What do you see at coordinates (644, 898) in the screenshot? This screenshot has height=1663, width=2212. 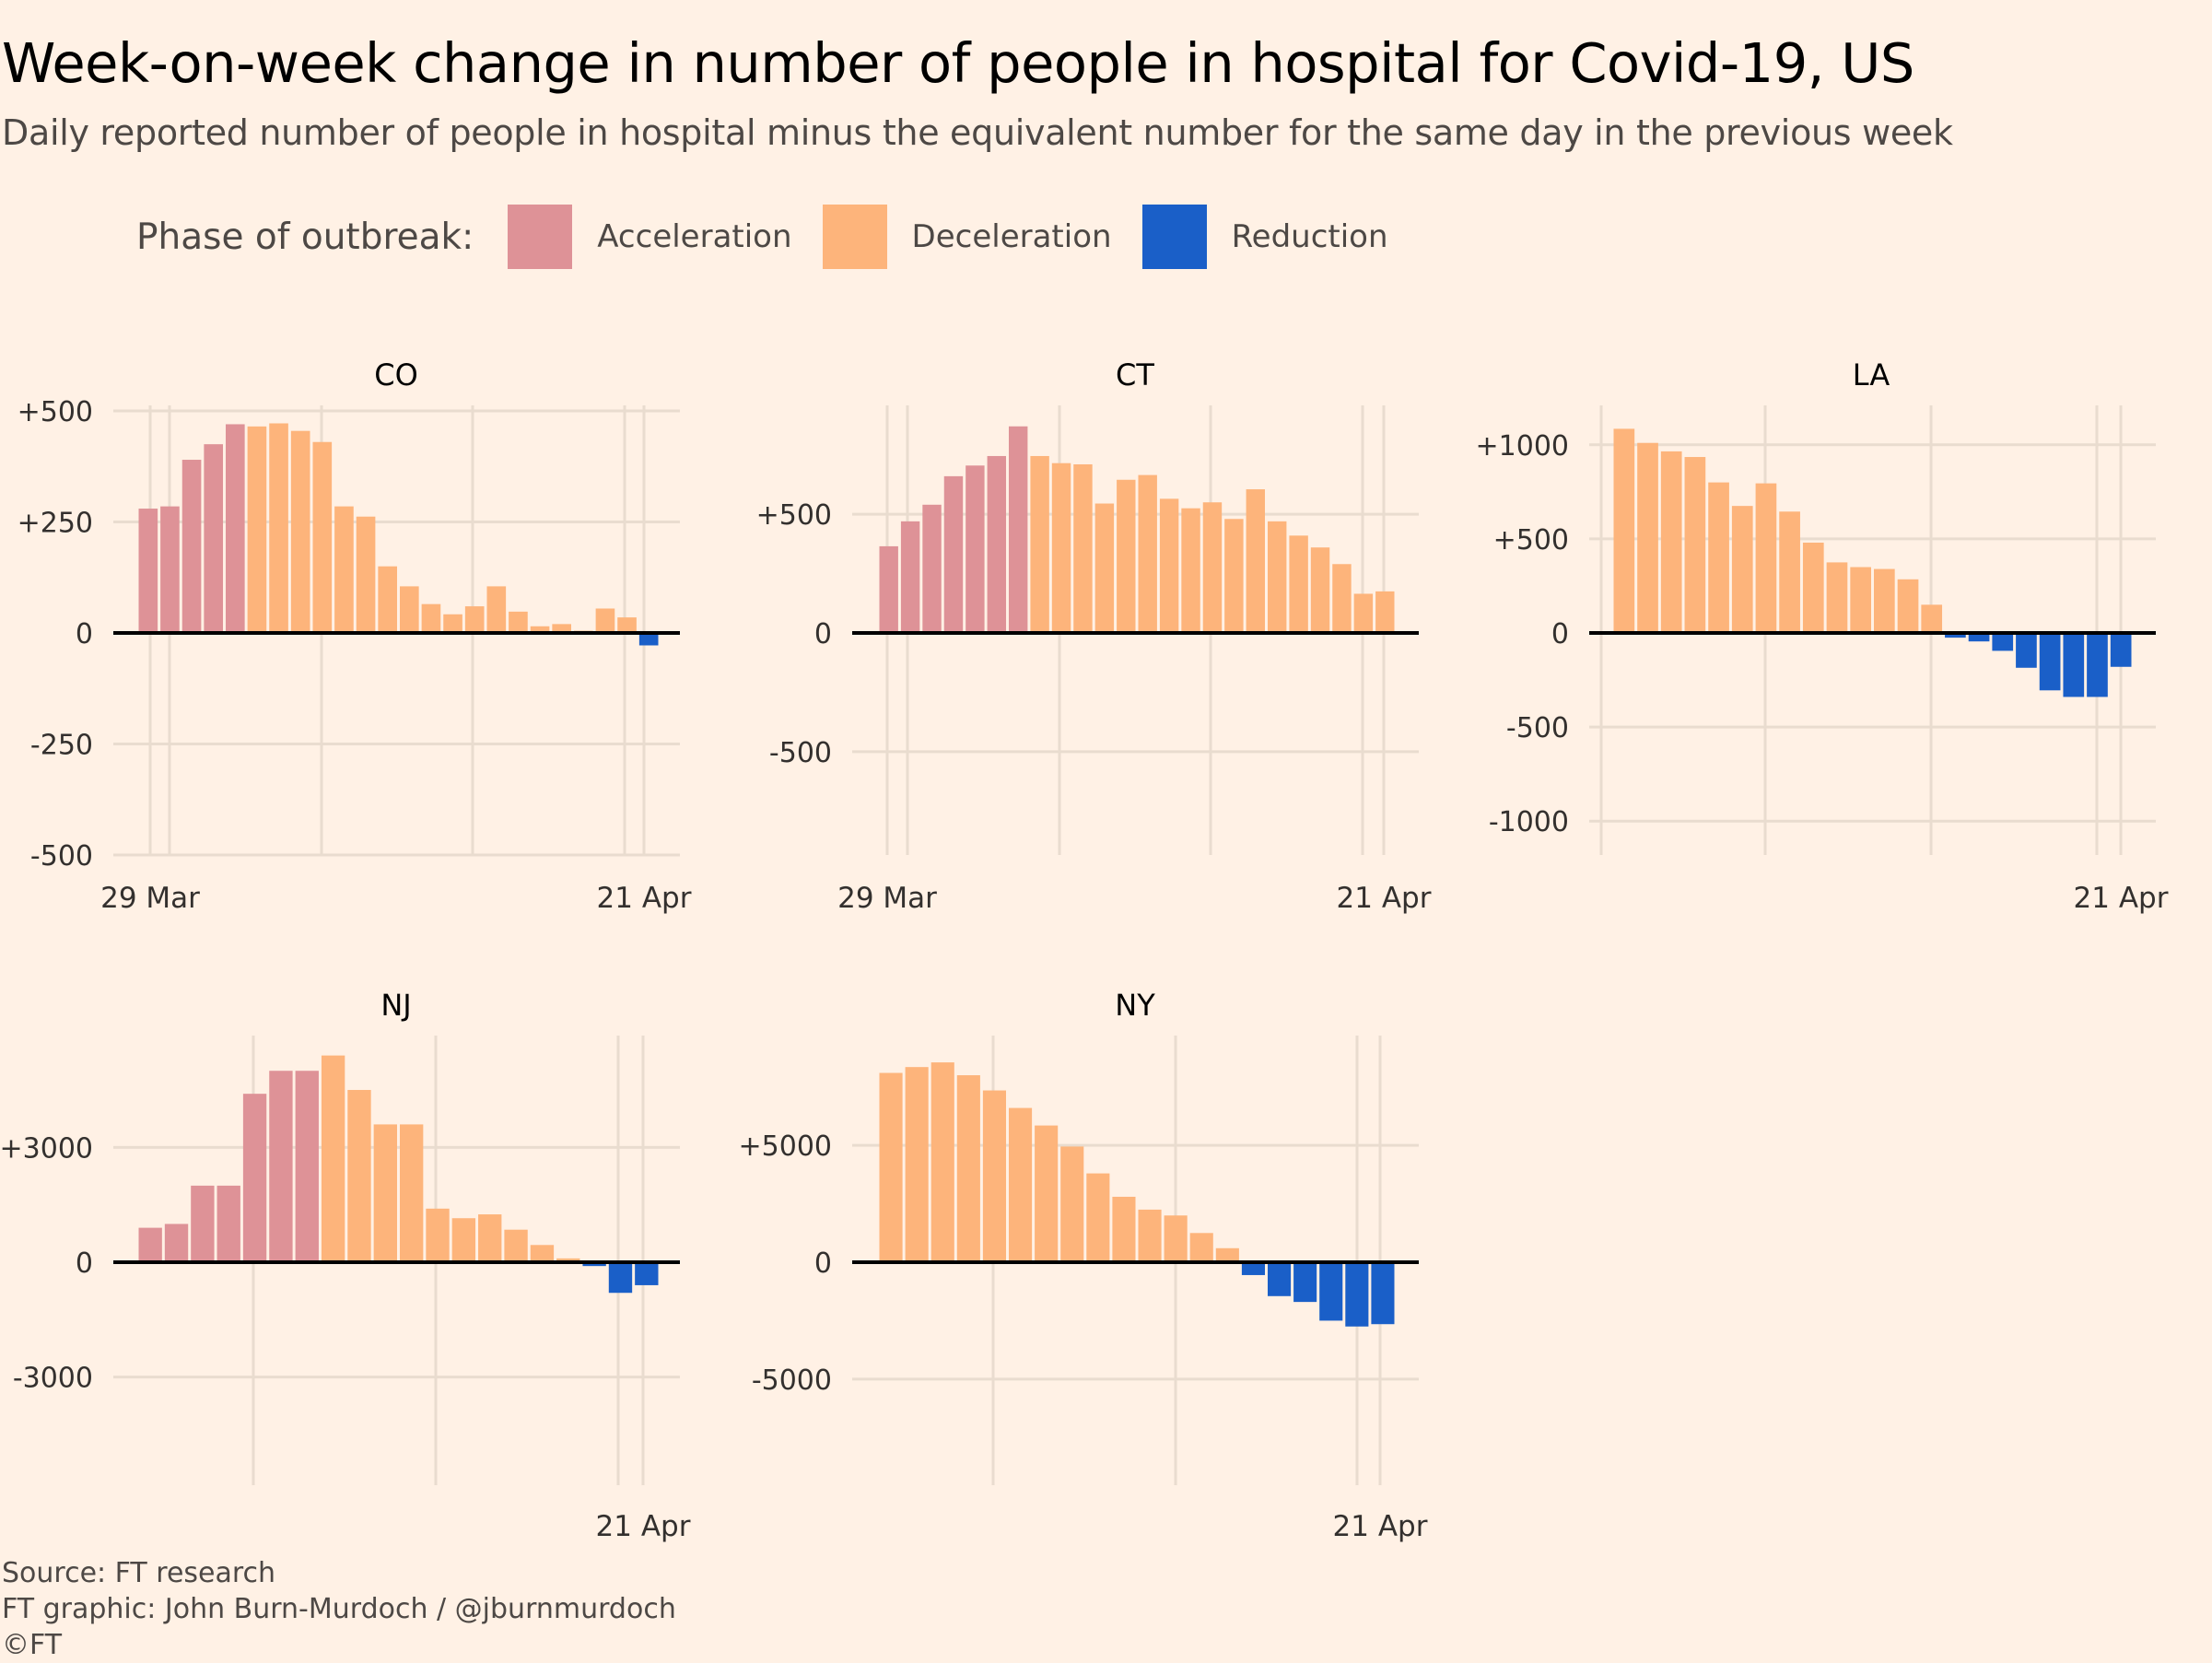 I see `xtick-label-co-1: 21 Apr` at bounding box center [644, 898].